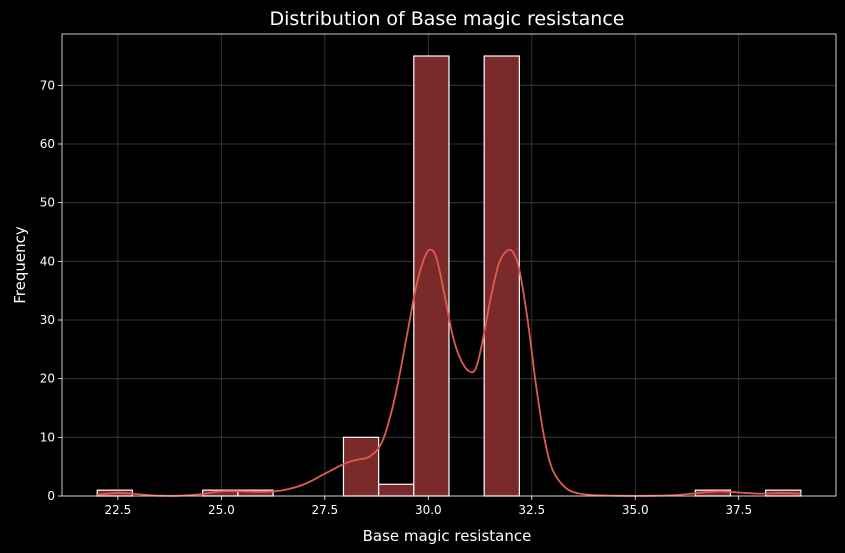  Describe the element at coordinates (221, 510) in the screenshot. I see `x-tick-label: 25.0` at that location.